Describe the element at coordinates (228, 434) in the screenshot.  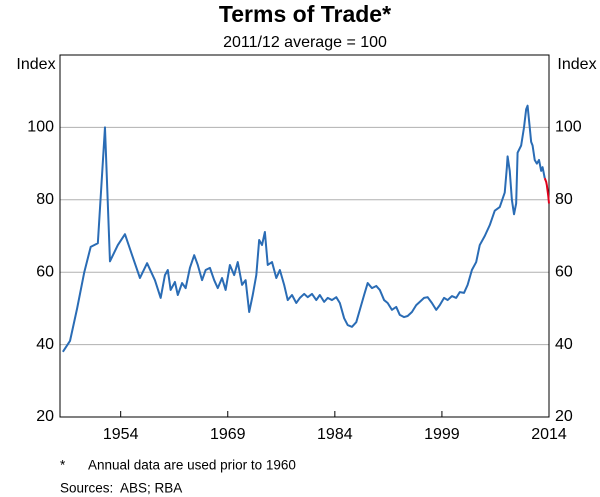
I see `x-tick-label: 1969` at that location.